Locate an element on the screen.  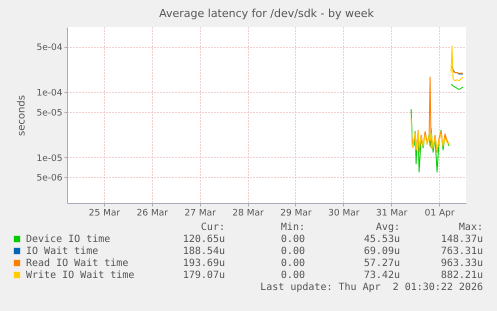
chart-title: Average latency for /dev/sdk - by week is located at coordinates (267, 13).